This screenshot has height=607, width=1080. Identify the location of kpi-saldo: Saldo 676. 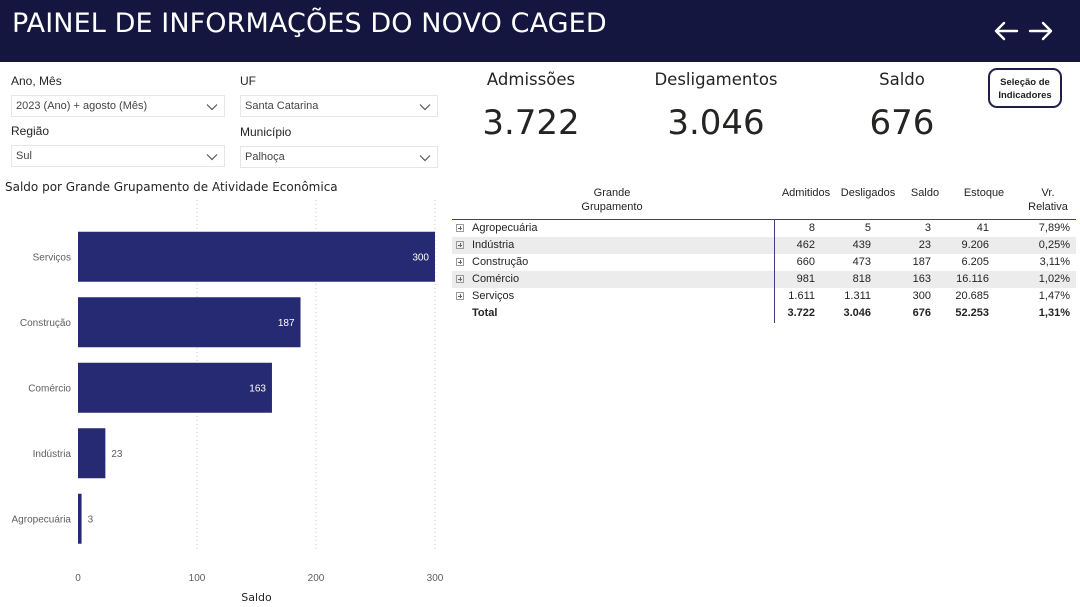
(902, 106).